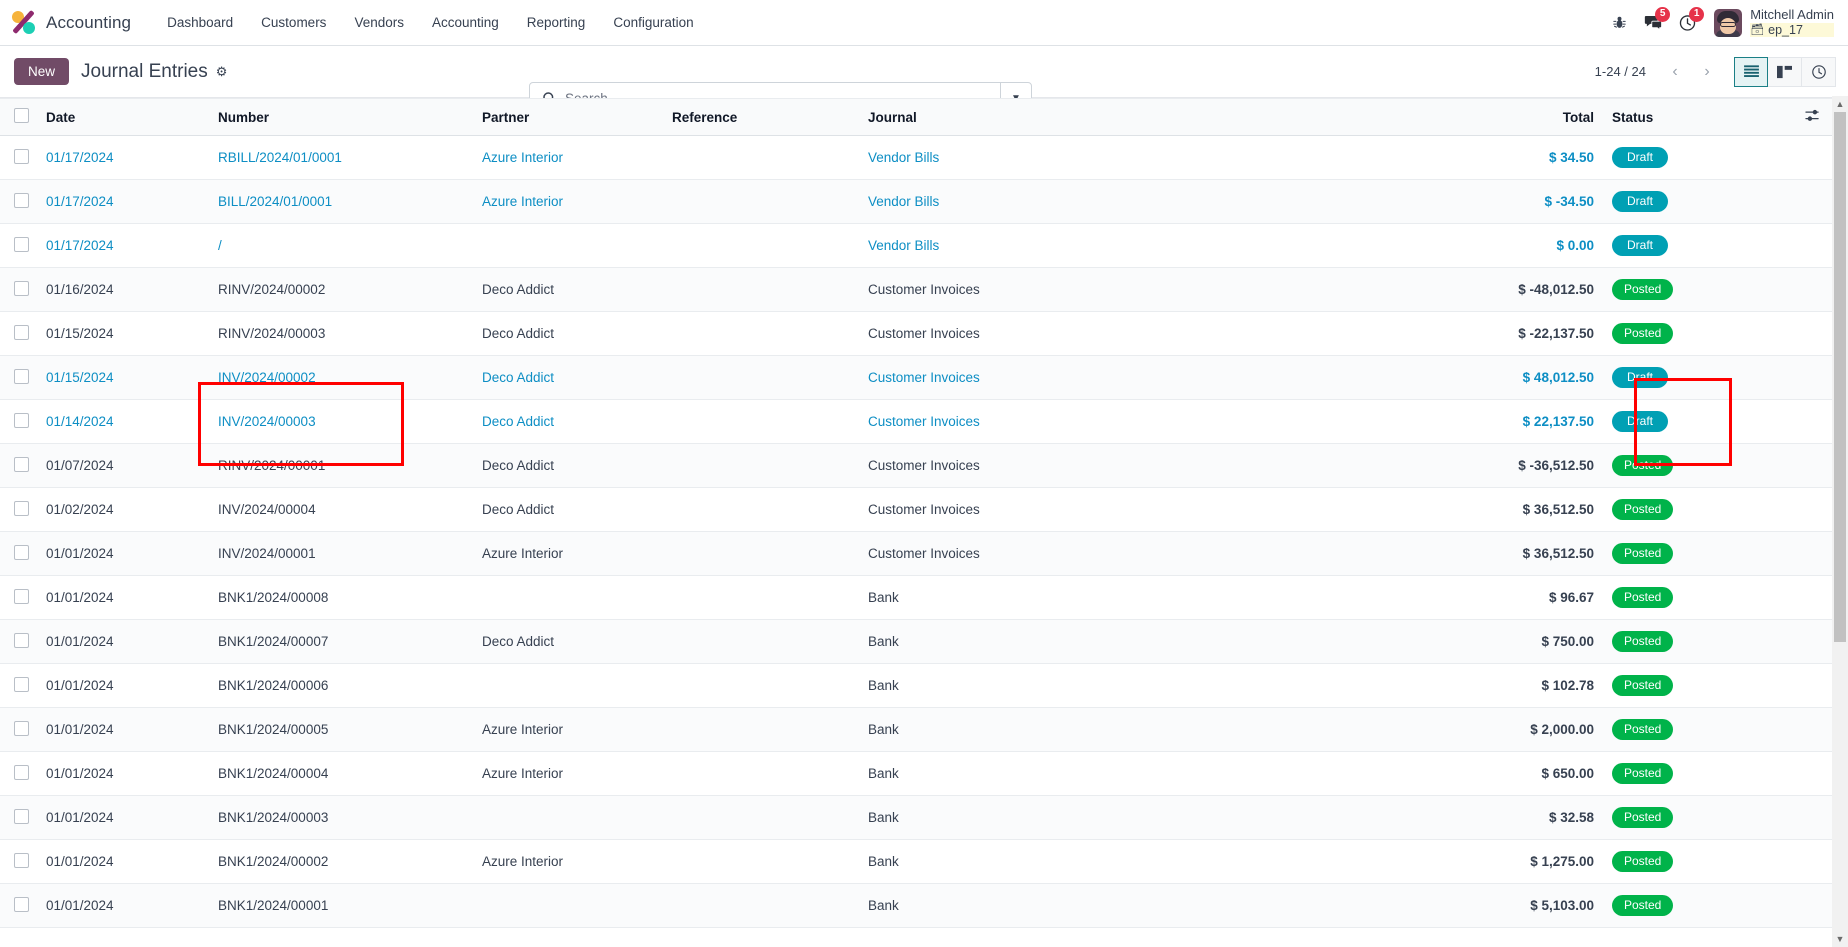 The height and width of the screenshot is (947, 1848). I want to click on bug-icon, so click(1619, 23).